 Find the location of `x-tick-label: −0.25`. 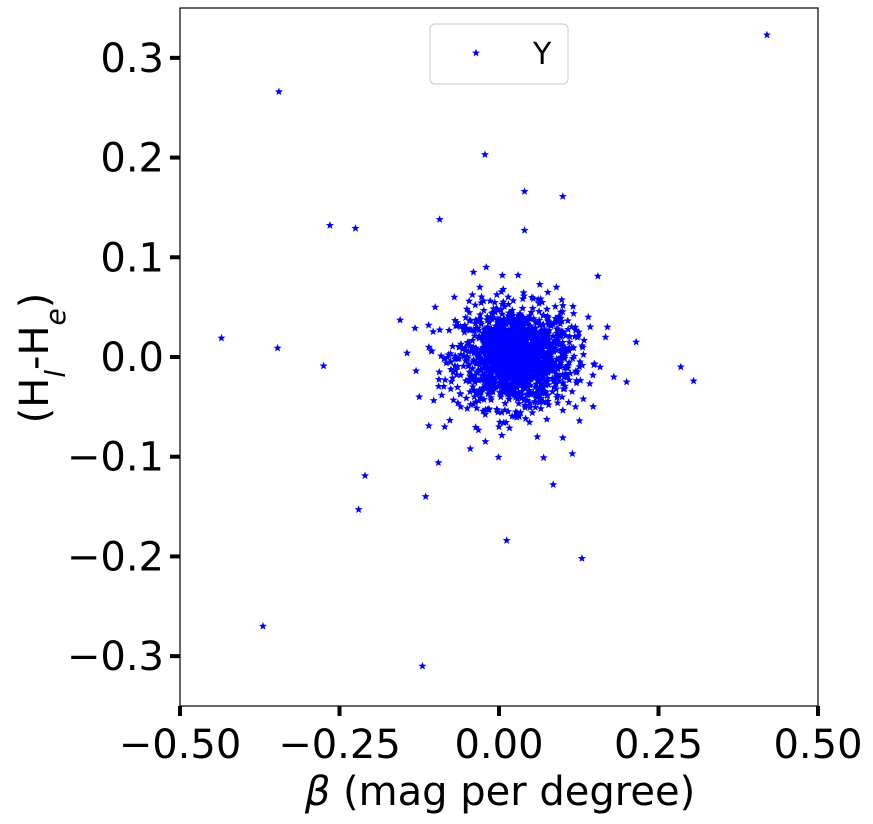

x-tick-label: −0.25 is located at coordinates (339, 745).